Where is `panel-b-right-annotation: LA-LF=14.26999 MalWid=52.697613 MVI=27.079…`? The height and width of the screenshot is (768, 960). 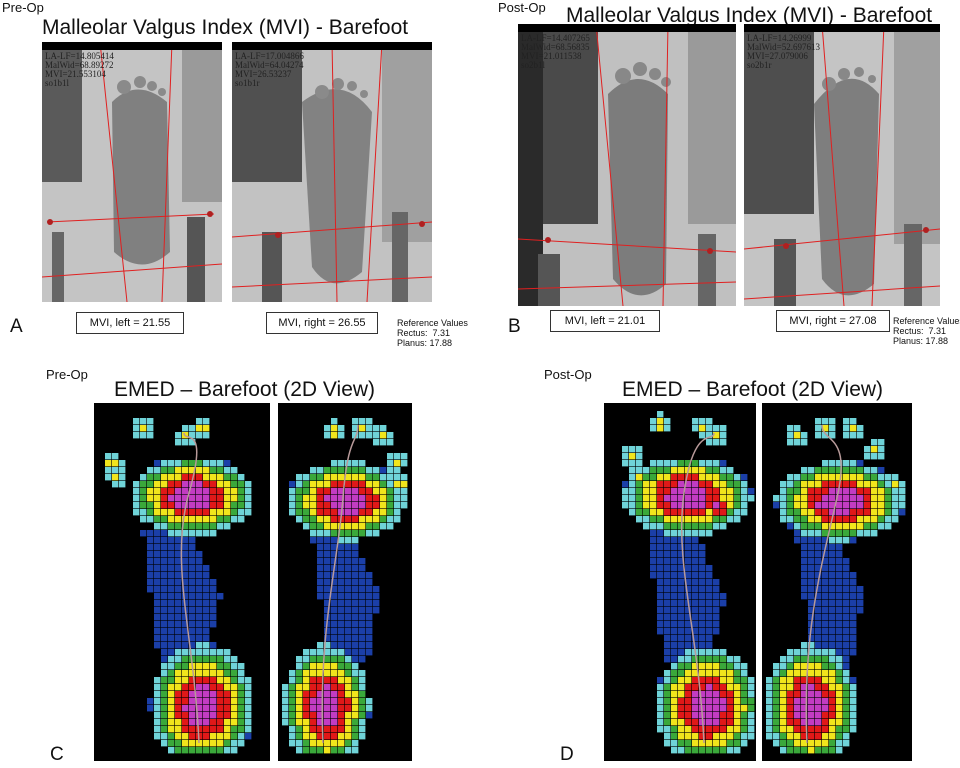 panel-b-right-annotation: LA-LF=14.26999 MalWid=52.697613 MVI=27.079… is located at coordinates (783, 51).